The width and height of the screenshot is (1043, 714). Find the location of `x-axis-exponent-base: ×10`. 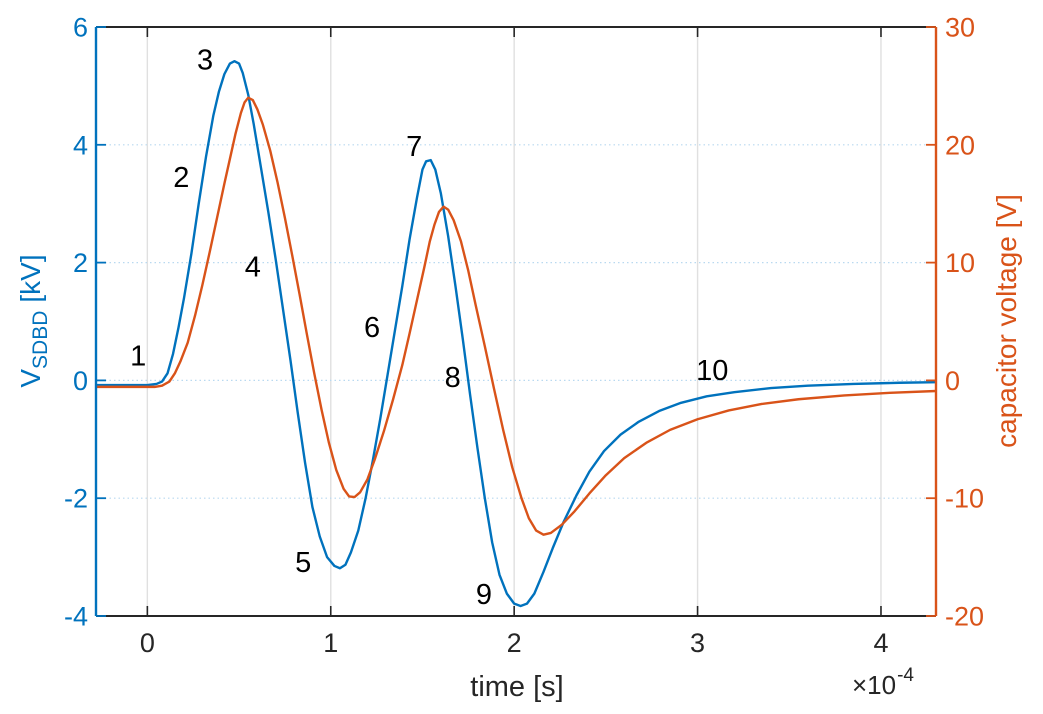

x-axis-exponent-base: ×10 is located at coordinates (874, 685).